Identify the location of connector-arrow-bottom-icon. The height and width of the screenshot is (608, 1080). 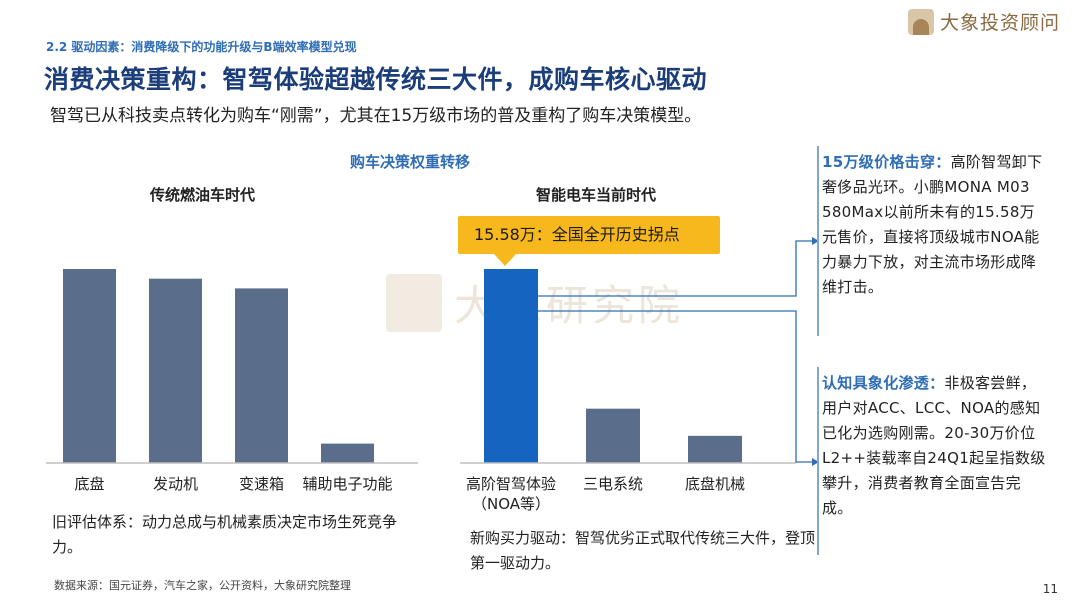
(815, 462).